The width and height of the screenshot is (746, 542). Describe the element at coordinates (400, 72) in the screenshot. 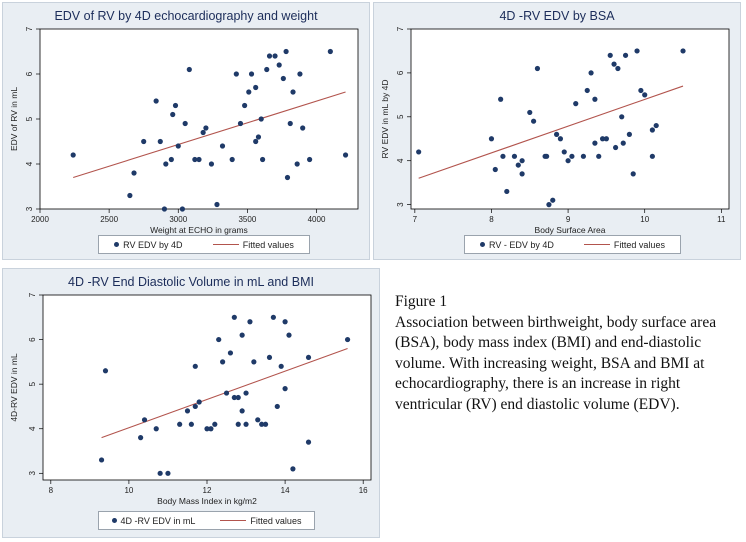

I see `y-tick-label: 6` at that location.